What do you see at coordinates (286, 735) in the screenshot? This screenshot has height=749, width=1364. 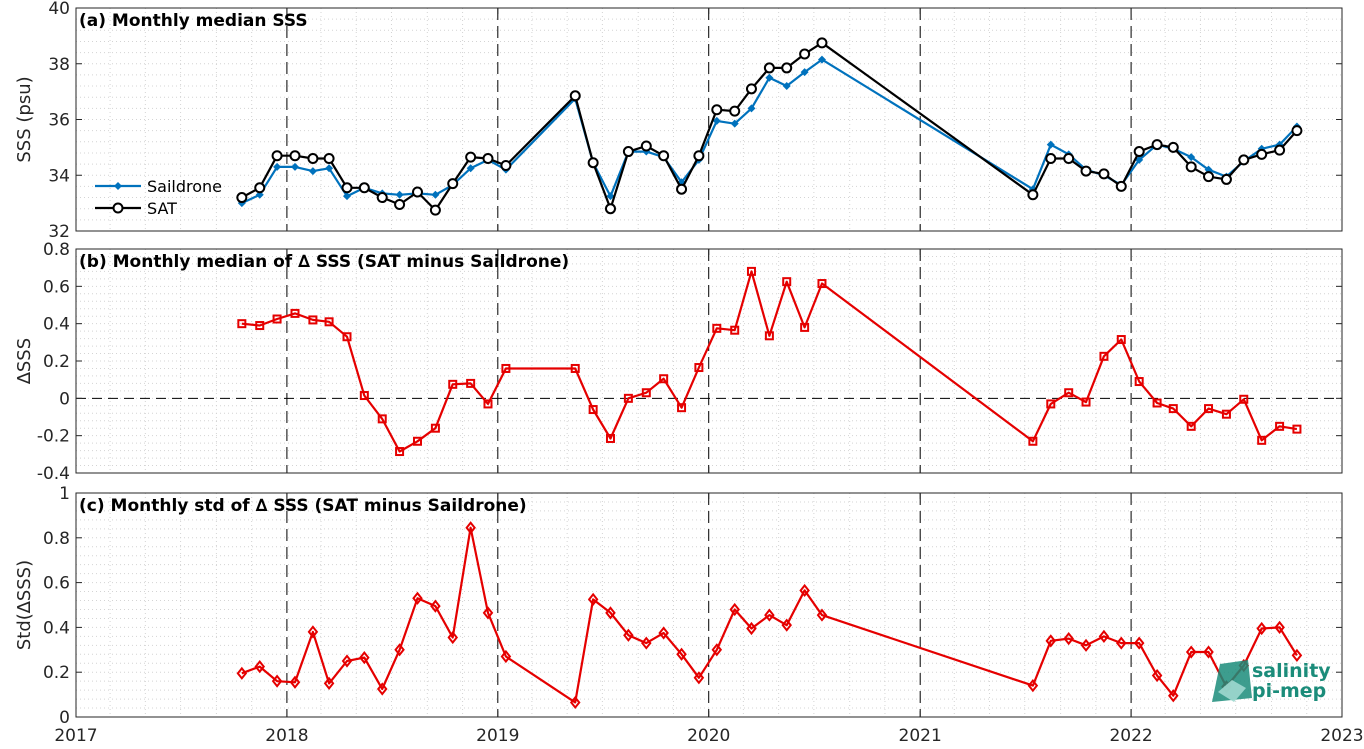 I see `x-tick-label: 2018` at bounding box center [286, 735].